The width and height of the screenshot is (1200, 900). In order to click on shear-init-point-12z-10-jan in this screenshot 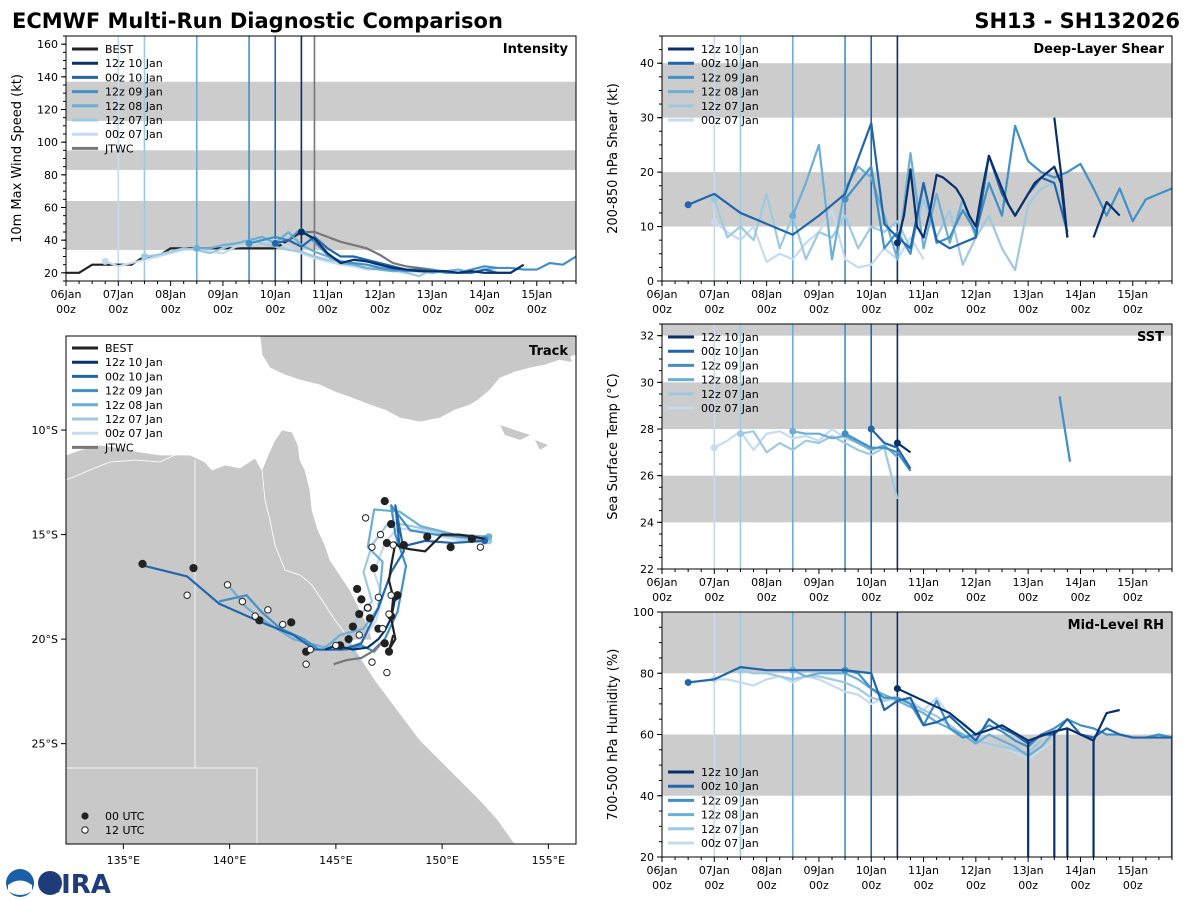, I will do `click(897, 243)`.